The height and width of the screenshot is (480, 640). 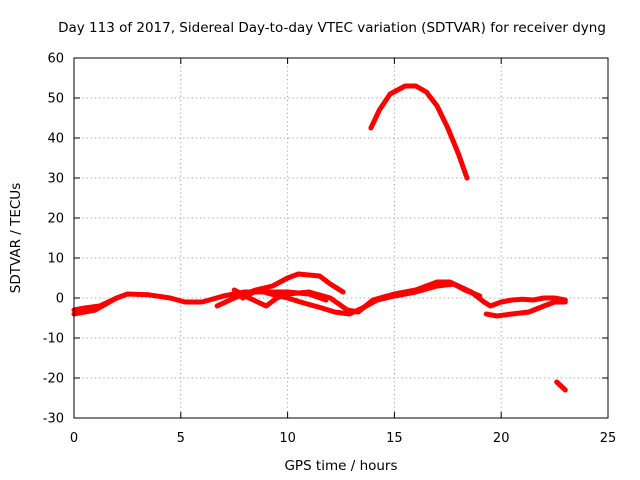 I want to click on x-tick-label: 0, so click(x=74, y=438).